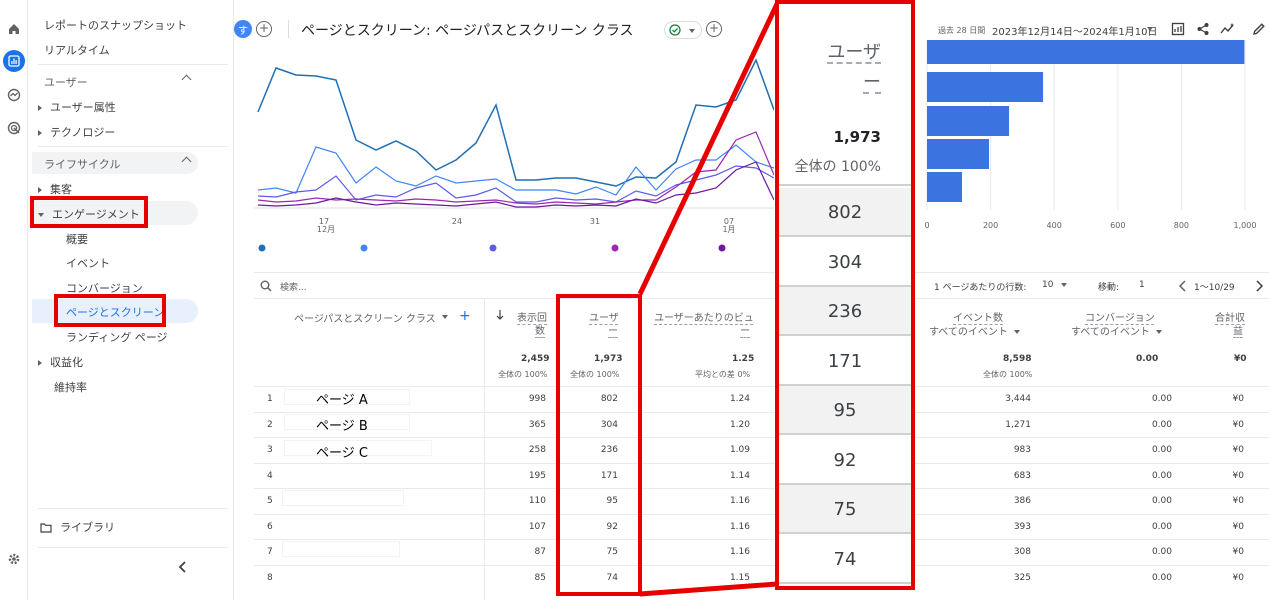 The image size is (1269, 600). Describe the element at coordinates (115, 311) in the screenshot. I see `sidebar-item-pages-screens: ページとスクリーン` at that location.